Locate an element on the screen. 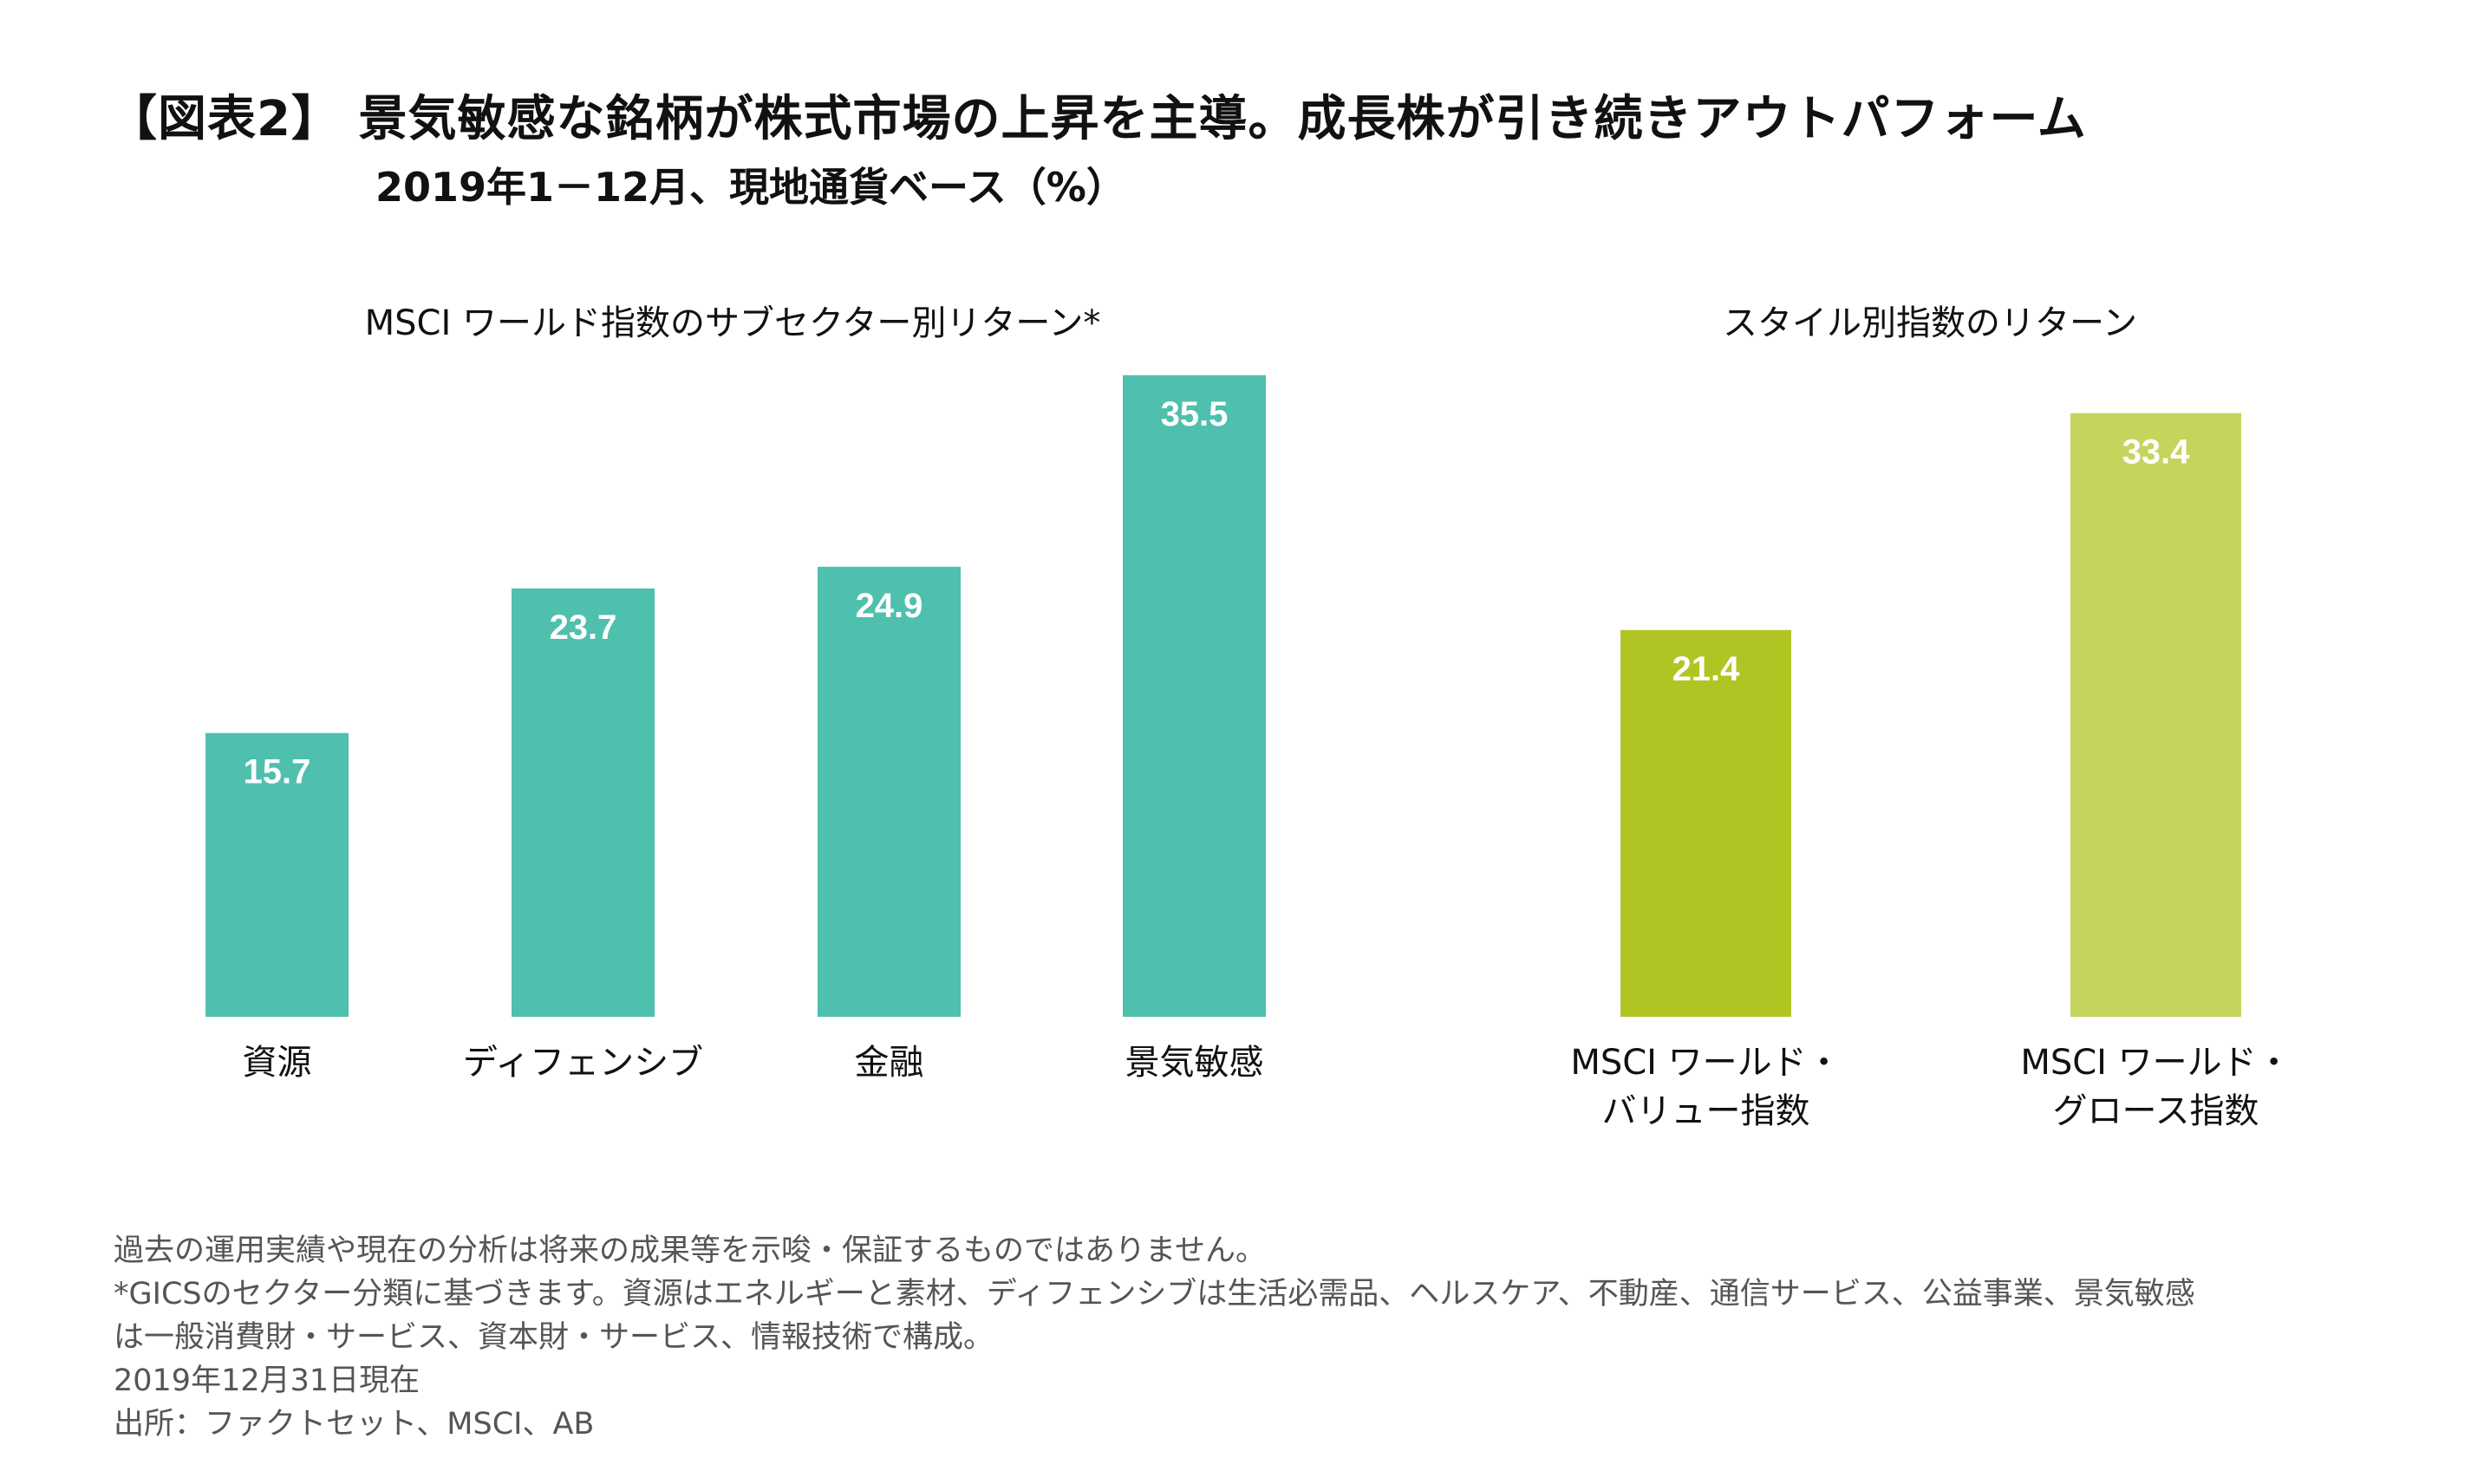 The width and height of the screenshot is (2471, 1484). footnote-date: 2019年12月31日現在 is located at coordinates (267, 1381).